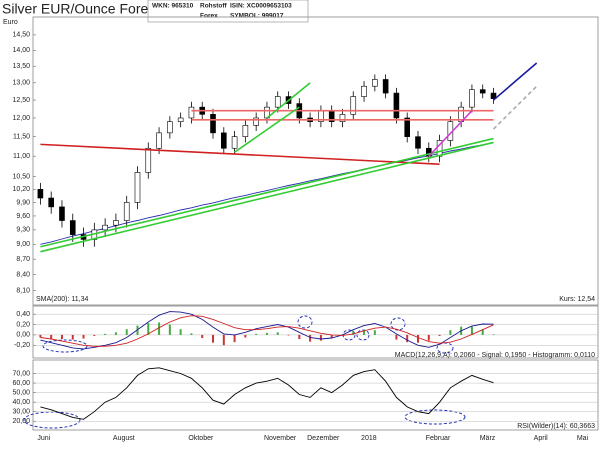  I want to click on x-tick-label: Februar, so click(438, 438).